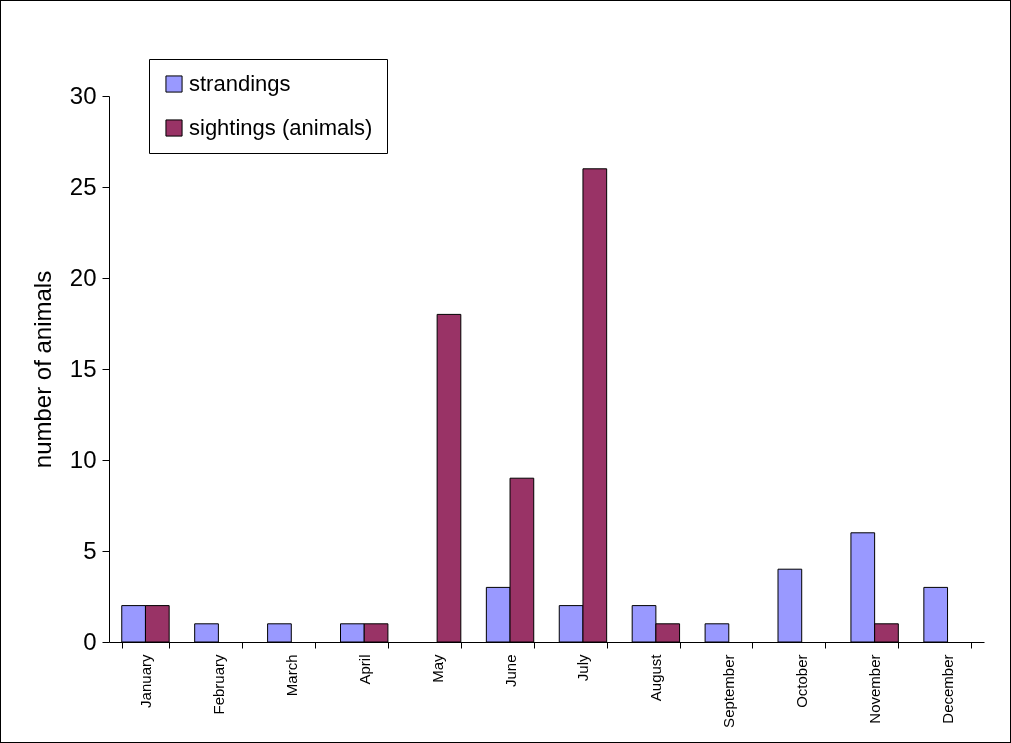 The width and height of the screenshot is (1011, 743). Describe the element at coordinates (510, 671) in the screenshot. I see `x-tick-label: June` at that location.